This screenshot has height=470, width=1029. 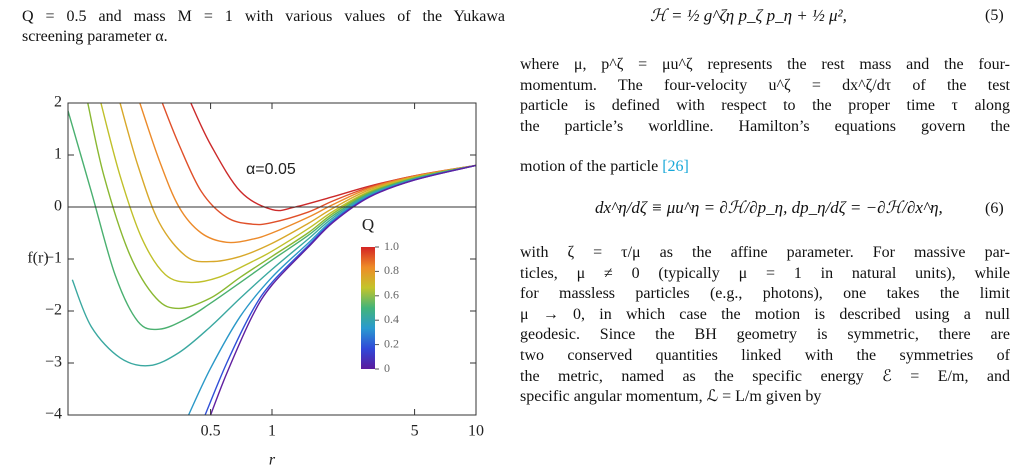 What do you see at coordinates (391, 319) in the screenshot?
I see `colorbar-tick-label: 0.4` at bounding box center [391, 319].